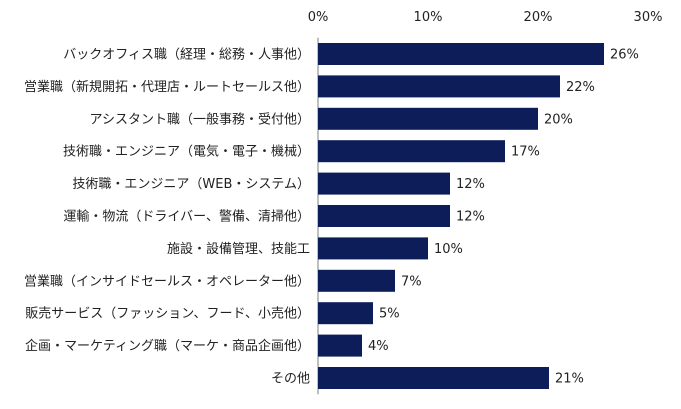 This screenshot has width=681, height=409. What do you see at coordinates (648, 17) in the screenshot?
I see `x-tick-label: 30%` at bounding box center [648, 17].